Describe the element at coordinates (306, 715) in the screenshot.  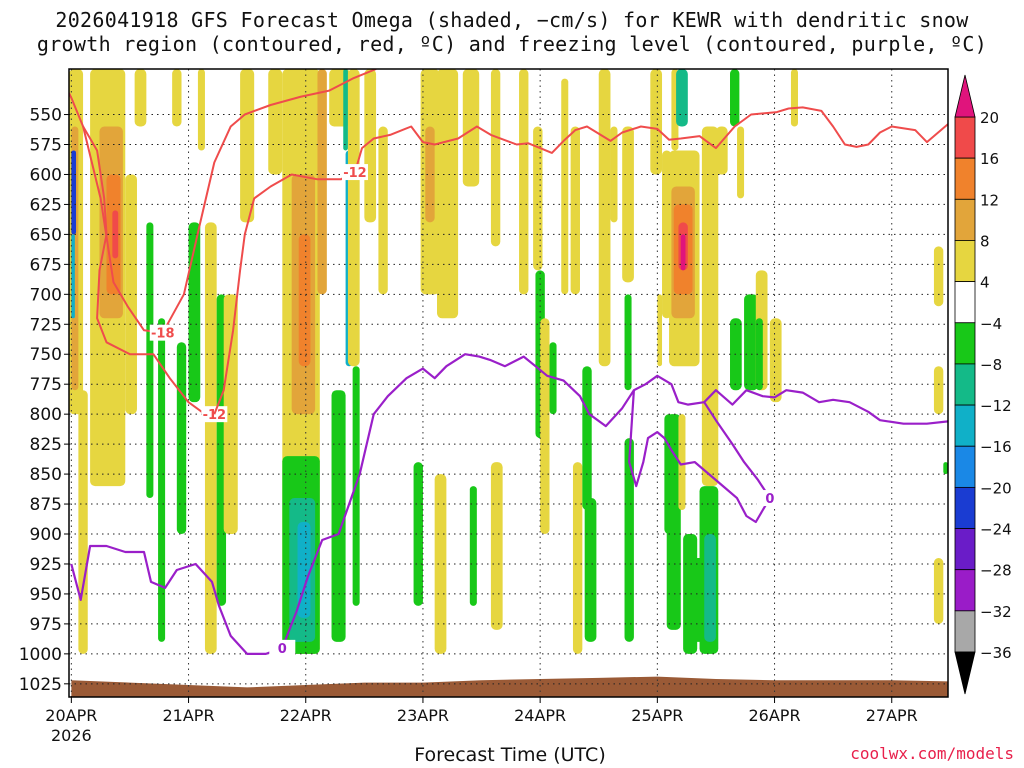
I see `x-tick-label: 22APR` at that location.